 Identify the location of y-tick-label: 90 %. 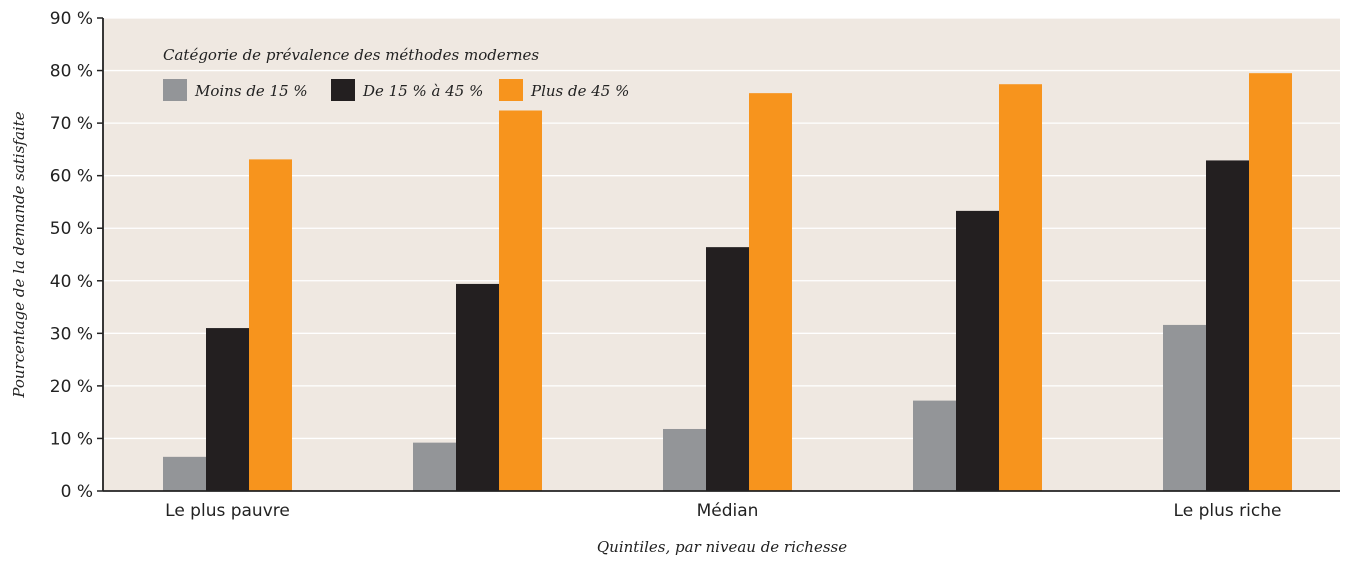
(71, 19).